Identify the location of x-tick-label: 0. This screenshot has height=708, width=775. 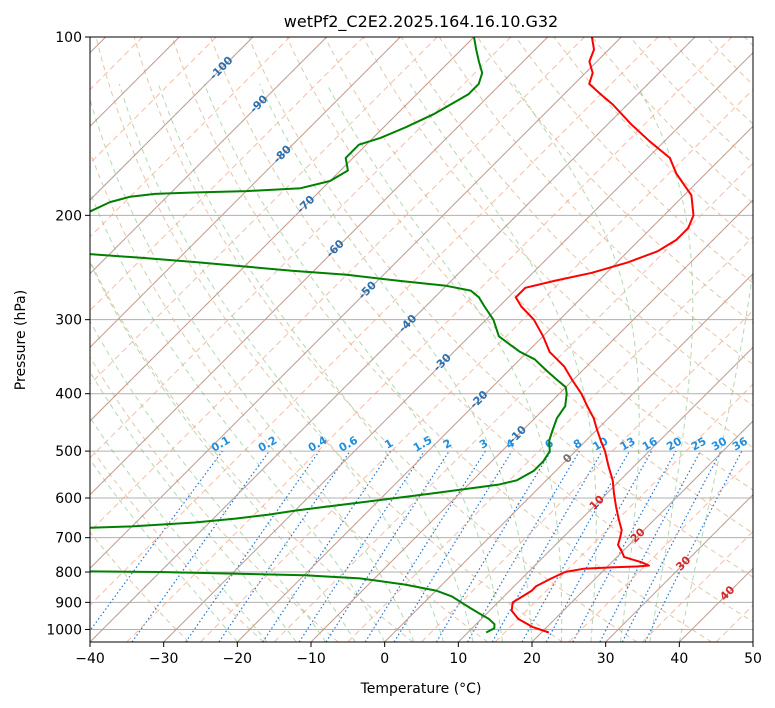
(384, 659).